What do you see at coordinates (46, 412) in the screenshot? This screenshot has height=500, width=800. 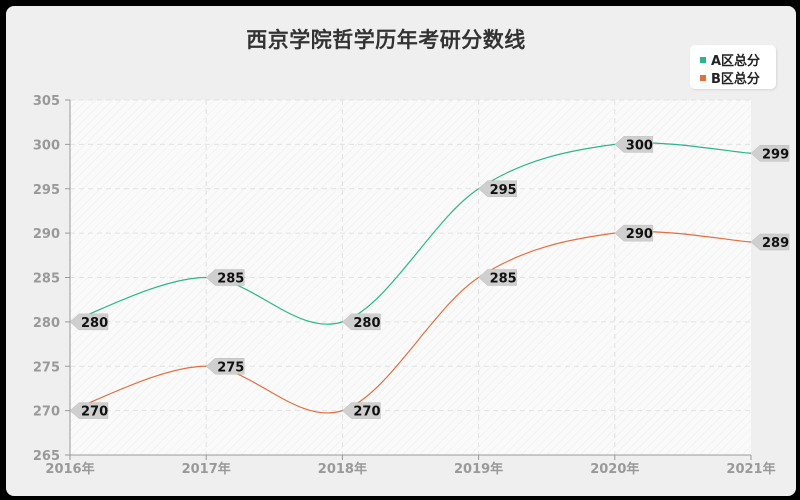 I see `y-tick-label: 270` at bounding box center [46, 412].